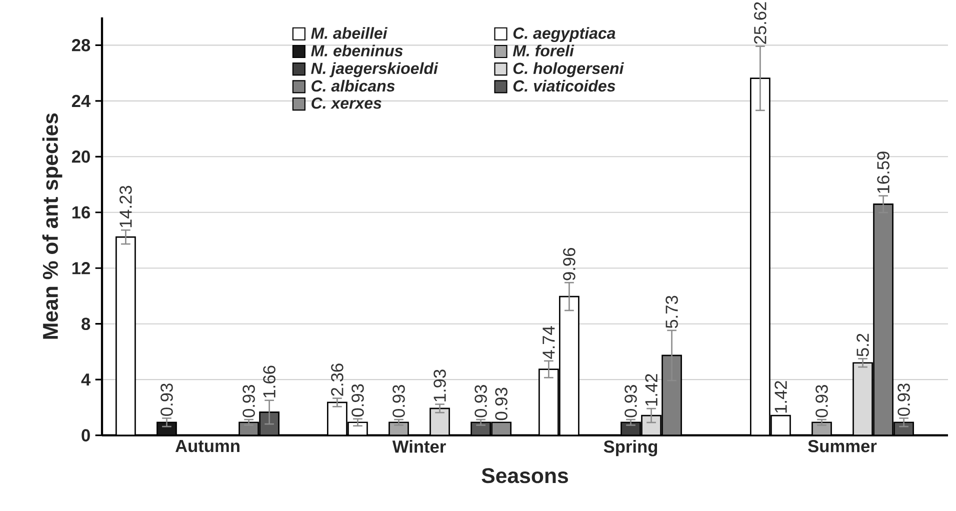 This screenshot has width=956, height=511. What do you see at coordinates (525, 476) in the screenshot?
I see `x-axis-title: Seasons` at bounding box center [525, 476].